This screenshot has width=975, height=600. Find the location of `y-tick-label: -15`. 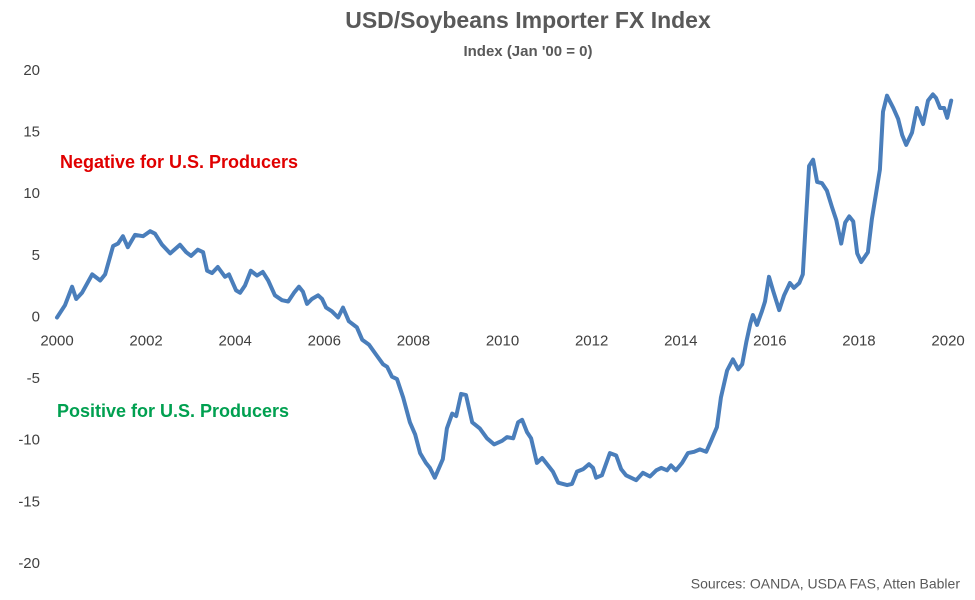

y-tick-label: -15 is located at coordinates (29, 501).